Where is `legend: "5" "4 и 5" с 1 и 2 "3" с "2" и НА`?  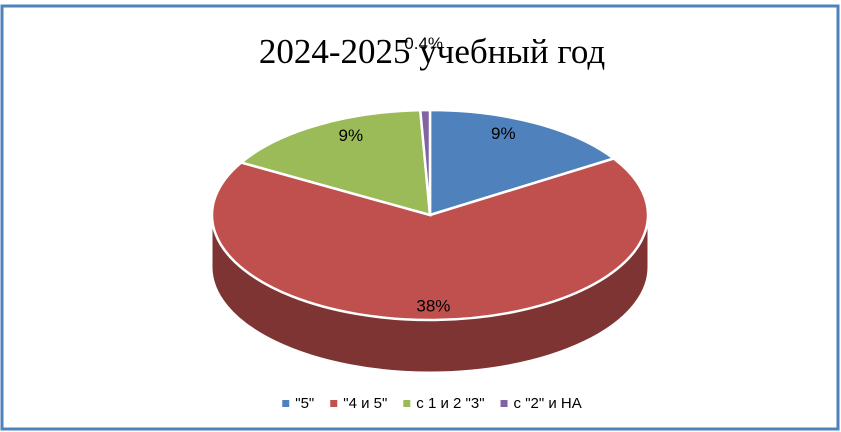
legend: "5" "4 и 5" с 1 и 2 "3" с "2" и НА is located at coordinates (432, 403).